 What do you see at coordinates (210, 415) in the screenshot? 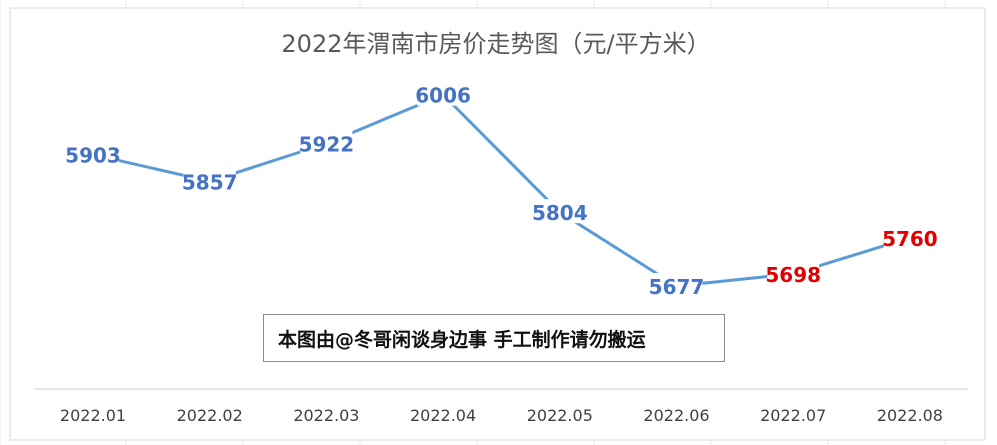
I see `x-tick-label: 2022.02` at bounding box center [210, 415].